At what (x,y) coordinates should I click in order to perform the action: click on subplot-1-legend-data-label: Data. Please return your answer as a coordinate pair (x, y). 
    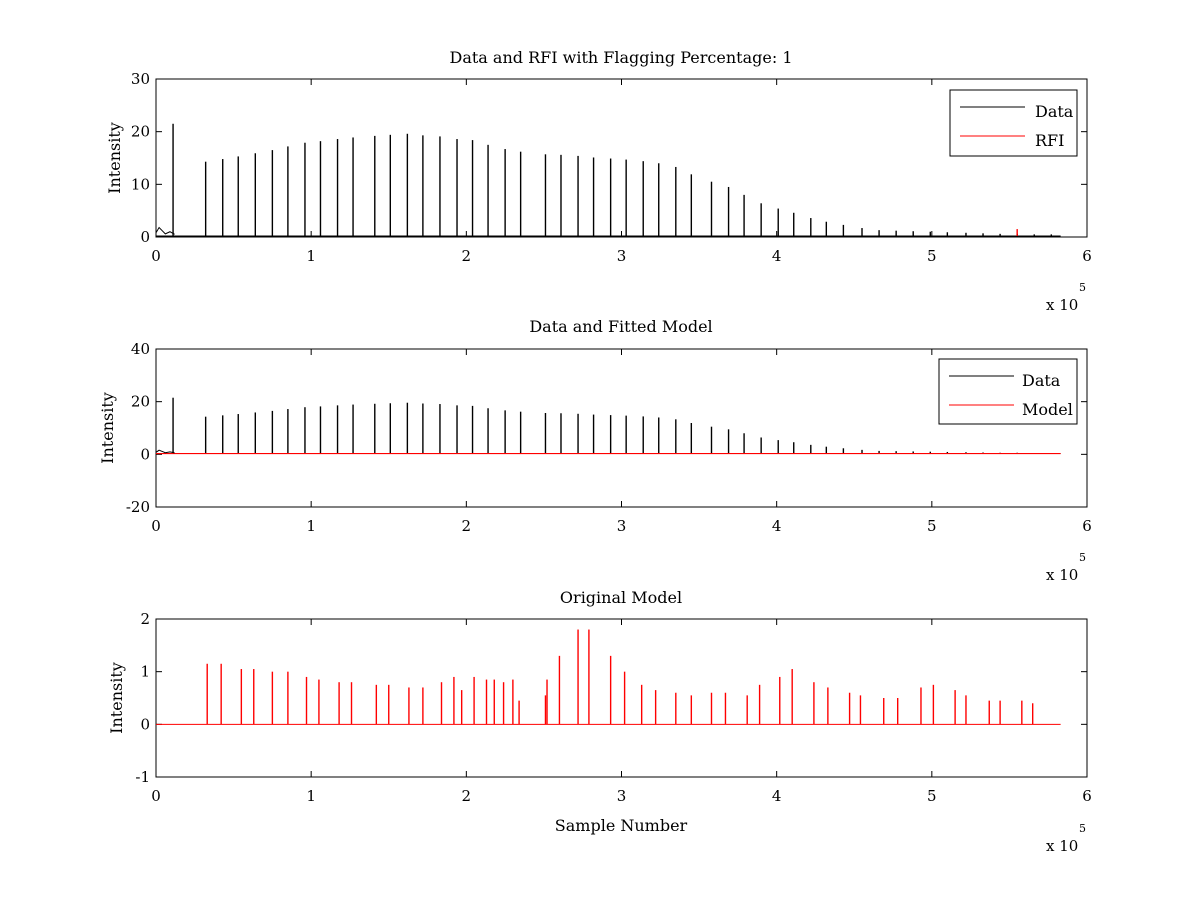
    Looking at the image, I should click on (1054, 111).